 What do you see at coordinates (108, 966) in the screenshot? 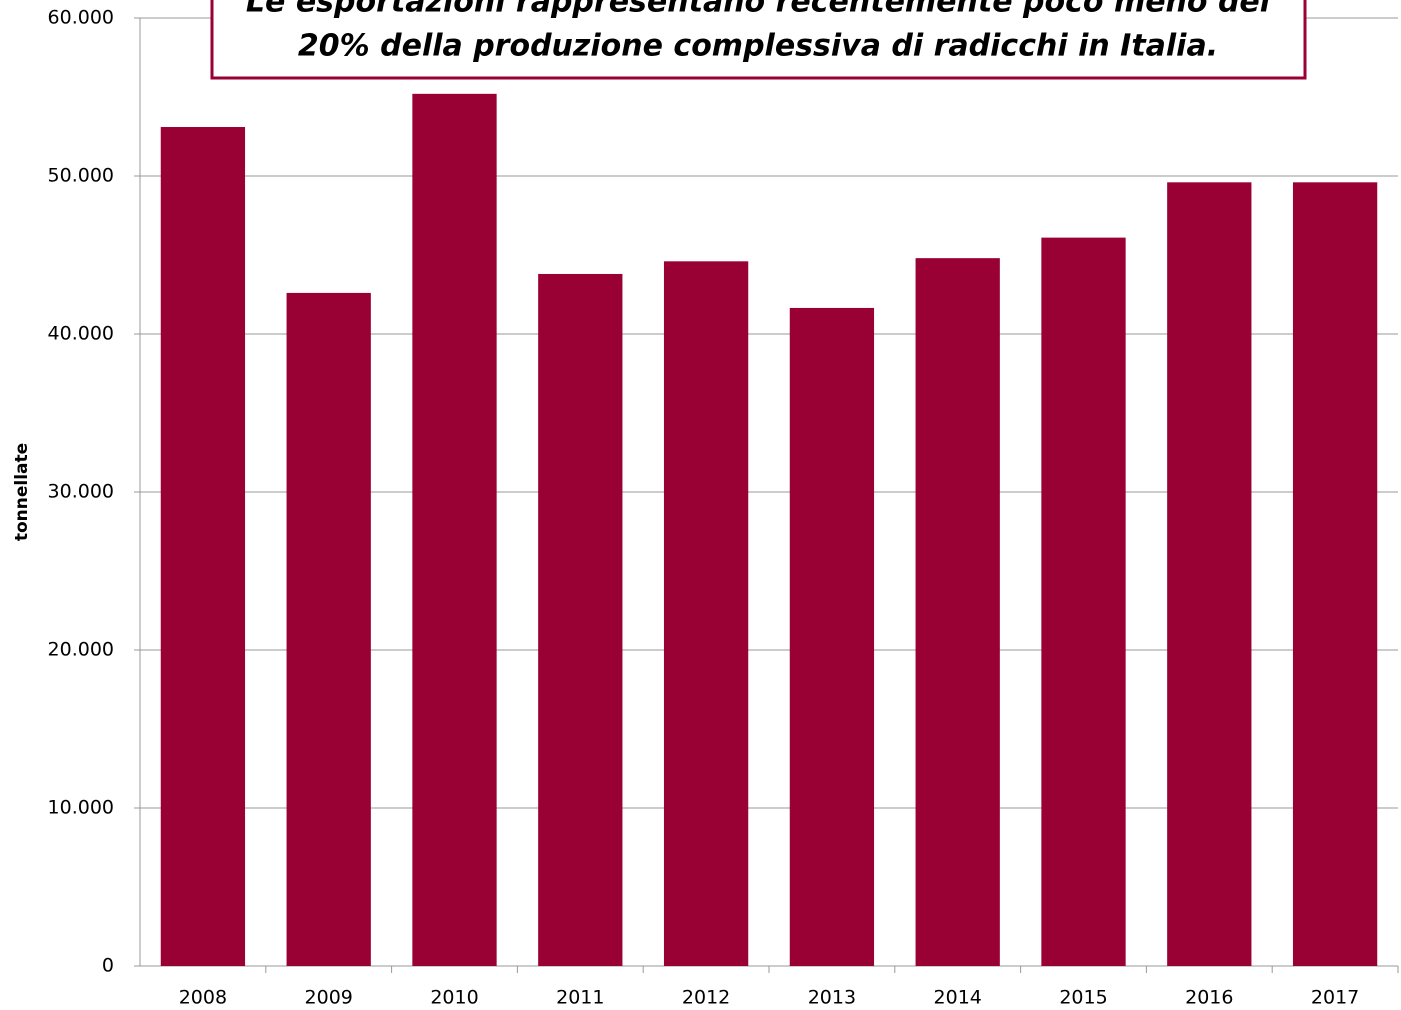
I see `y-tick-label: 0` at bounding box center [108, 966].